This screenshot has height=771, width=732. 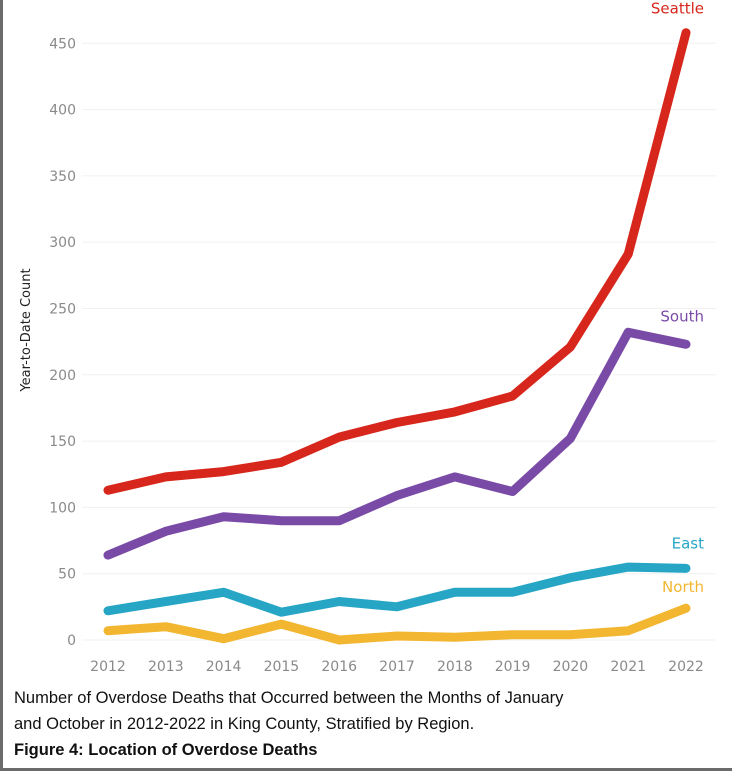 I want to click on x-tick-label: 2017, so click(x=397, y=667).